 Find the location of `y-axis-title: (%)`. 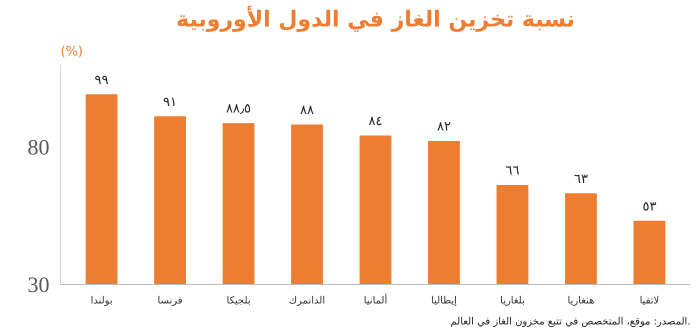

y-axis-title: (%) is located at coordinates (71, 52).